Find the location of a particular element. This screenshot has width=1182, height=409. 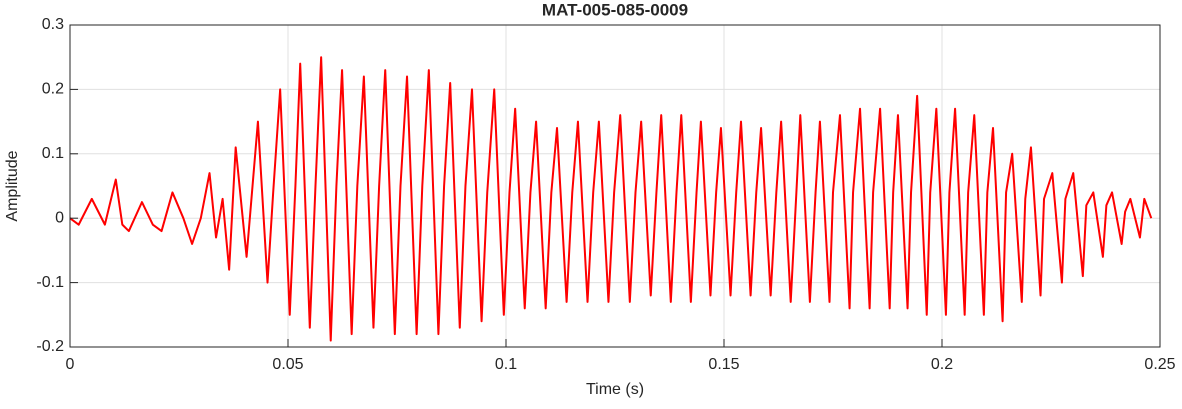

x-axis-label: Time (s) is located at coordinates (615, 389).